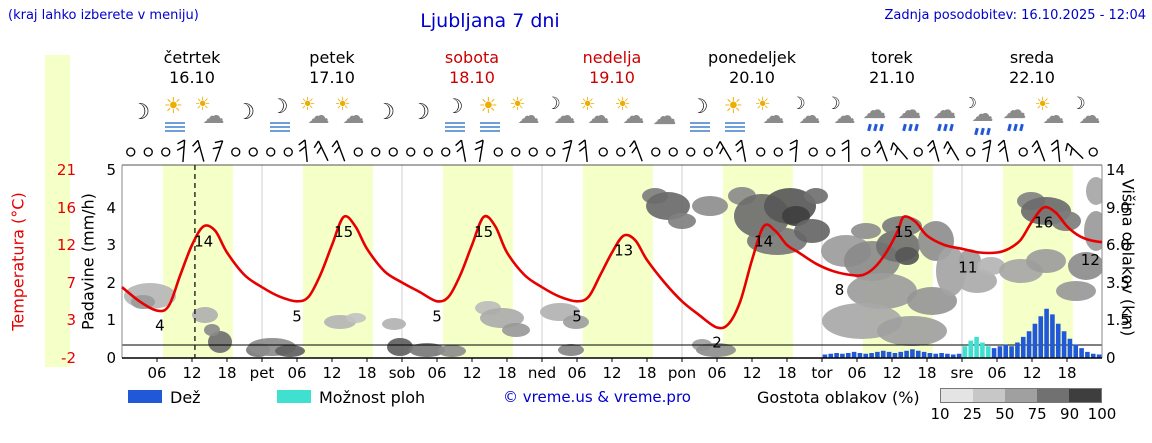 This screenshot has height=443, width=1152. I want to click on x-day-label: sob, so click(402, 373).